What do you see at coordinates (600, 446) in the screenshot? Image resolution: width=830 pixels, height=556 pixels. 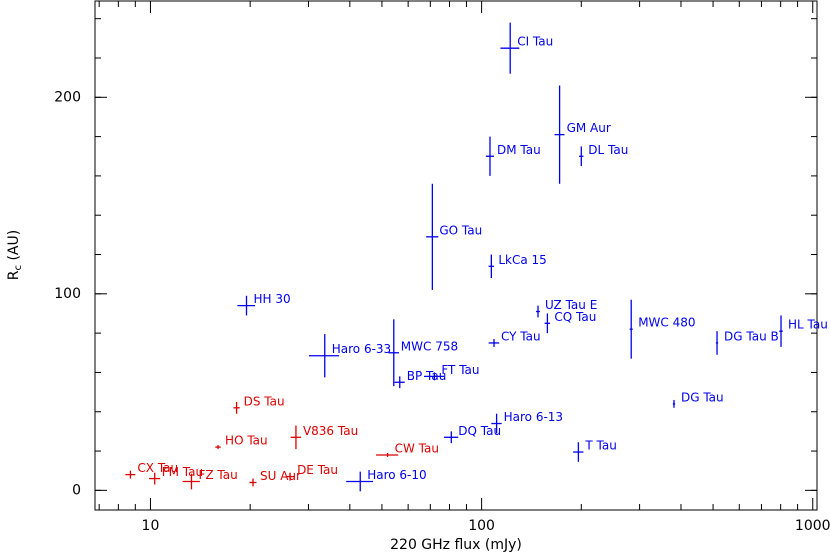 I see `point-label: T Tau` at bounding box center [600, 446].